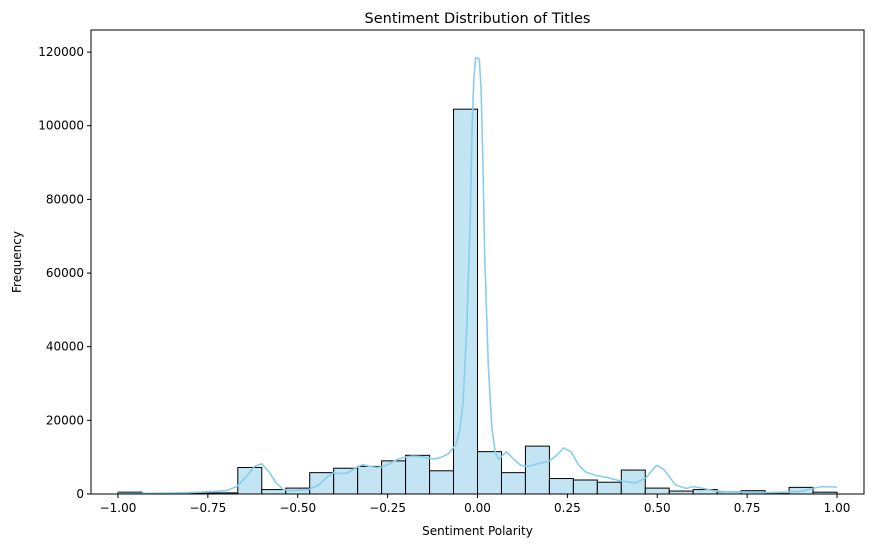 This screenshot has width=876, height=547. Describe the element at coordinates (297, 508) in the screenshot. I see `x-tick-label: −0.50` at that location.